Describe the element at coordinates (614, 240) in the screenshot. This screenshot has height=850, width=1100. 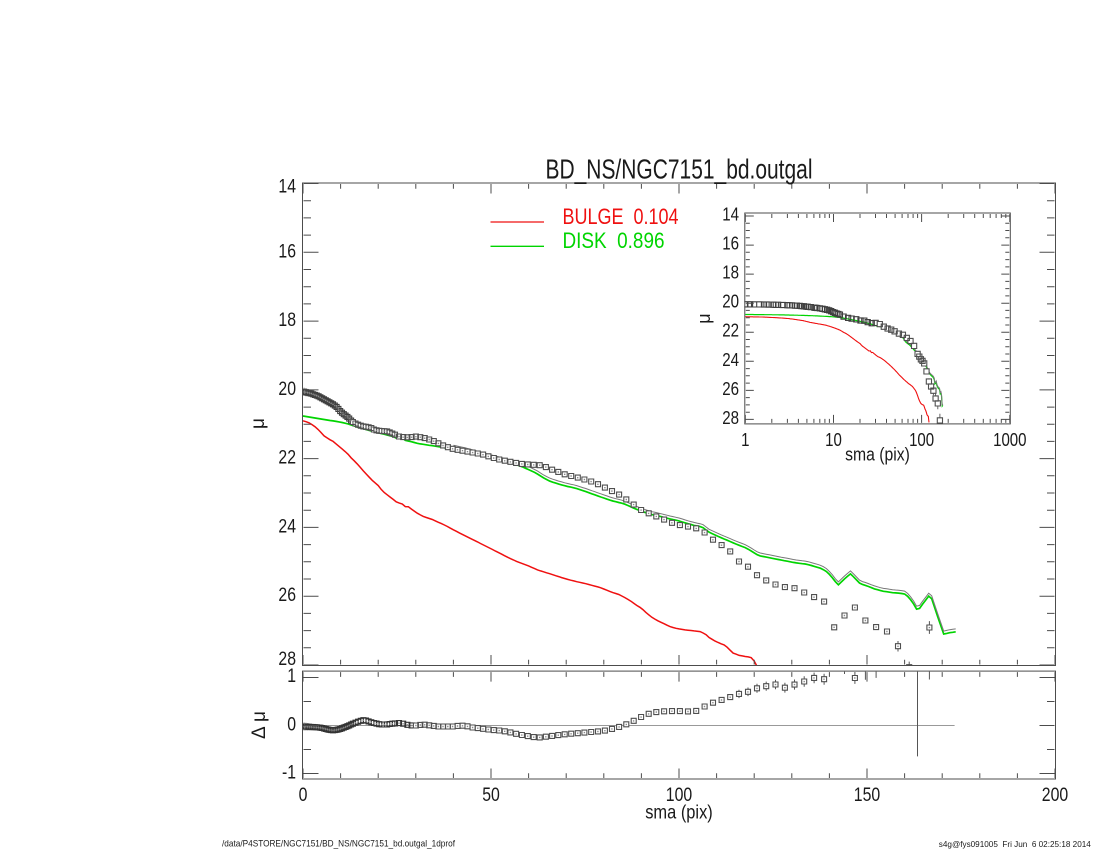
I see `svg-text: DISK 0.896` at that location.